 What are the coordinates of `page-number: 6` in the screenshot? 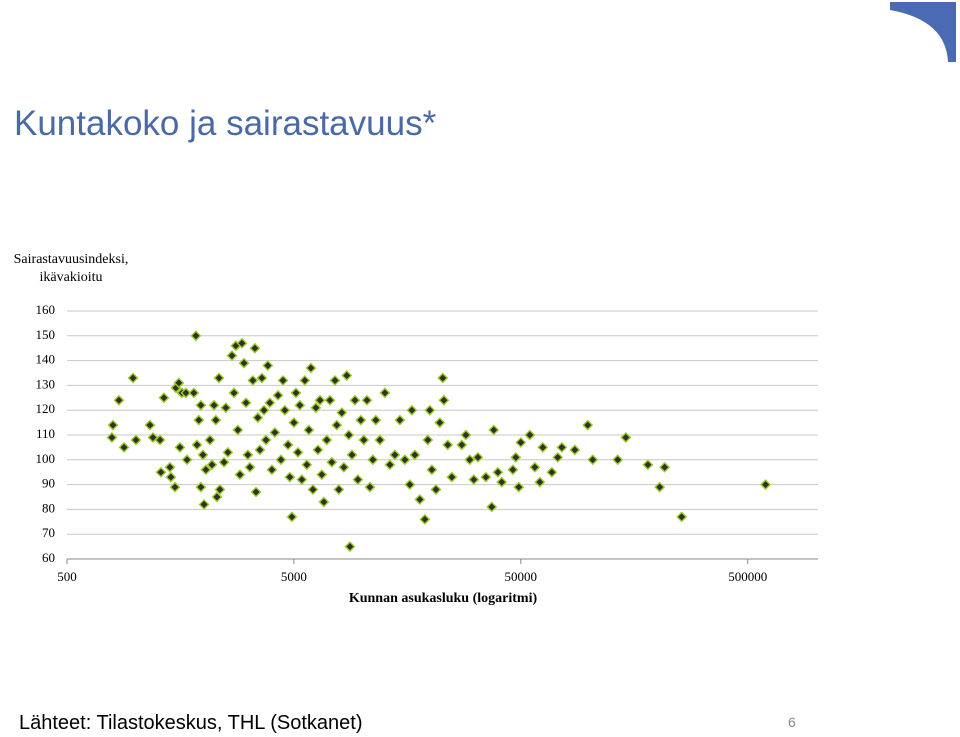 It's located at (792, 722).